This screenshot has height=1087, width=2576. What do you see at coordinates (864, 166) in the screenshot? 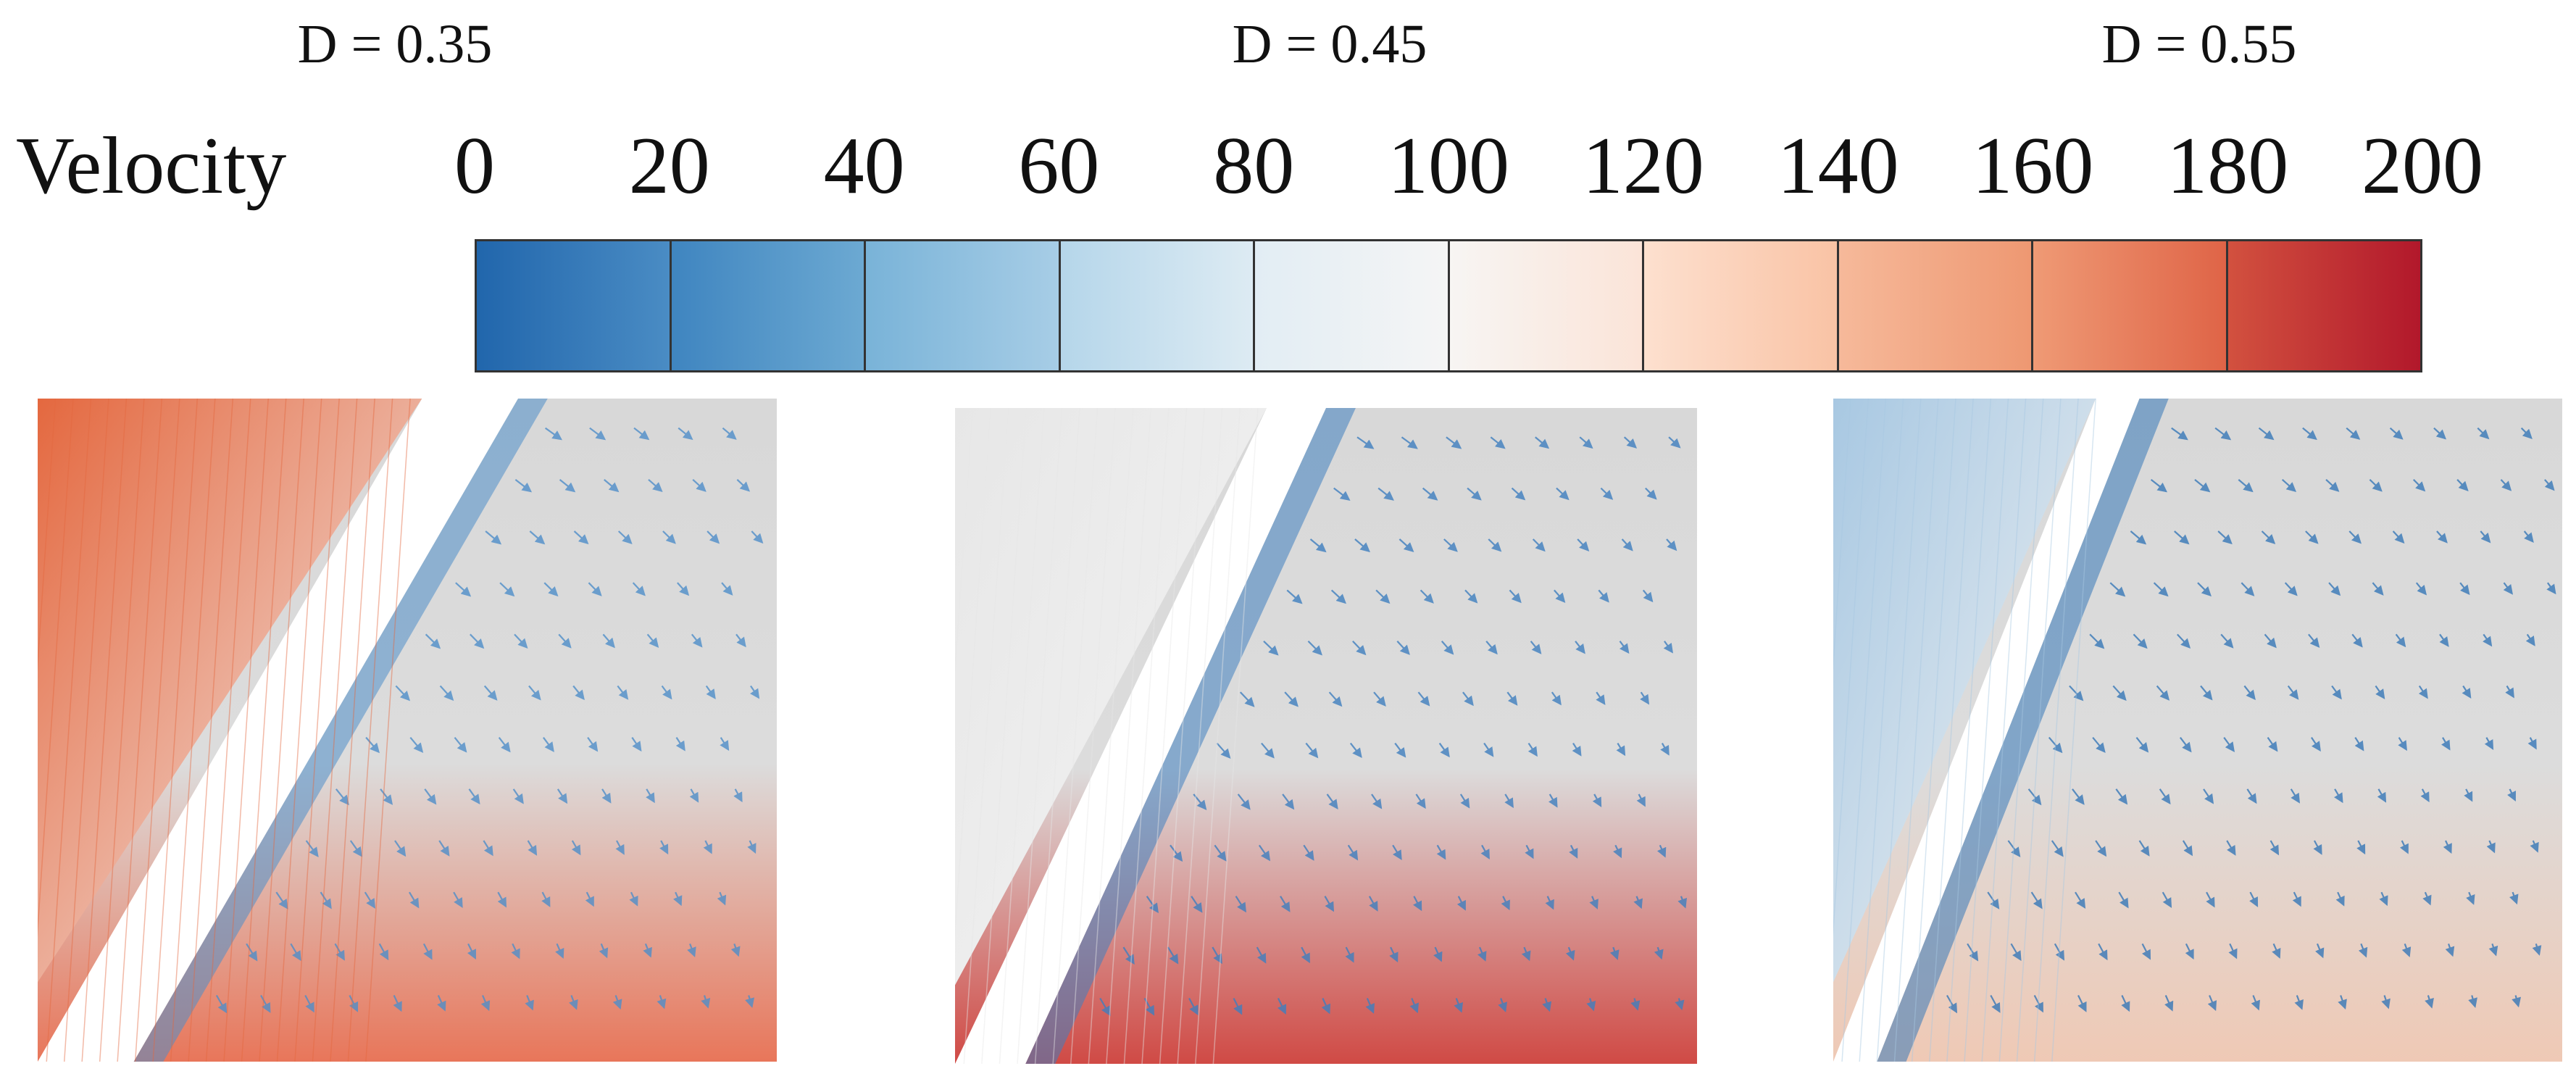
I see `colorbar-tick-label: 40` at bounding box center [864, 166].